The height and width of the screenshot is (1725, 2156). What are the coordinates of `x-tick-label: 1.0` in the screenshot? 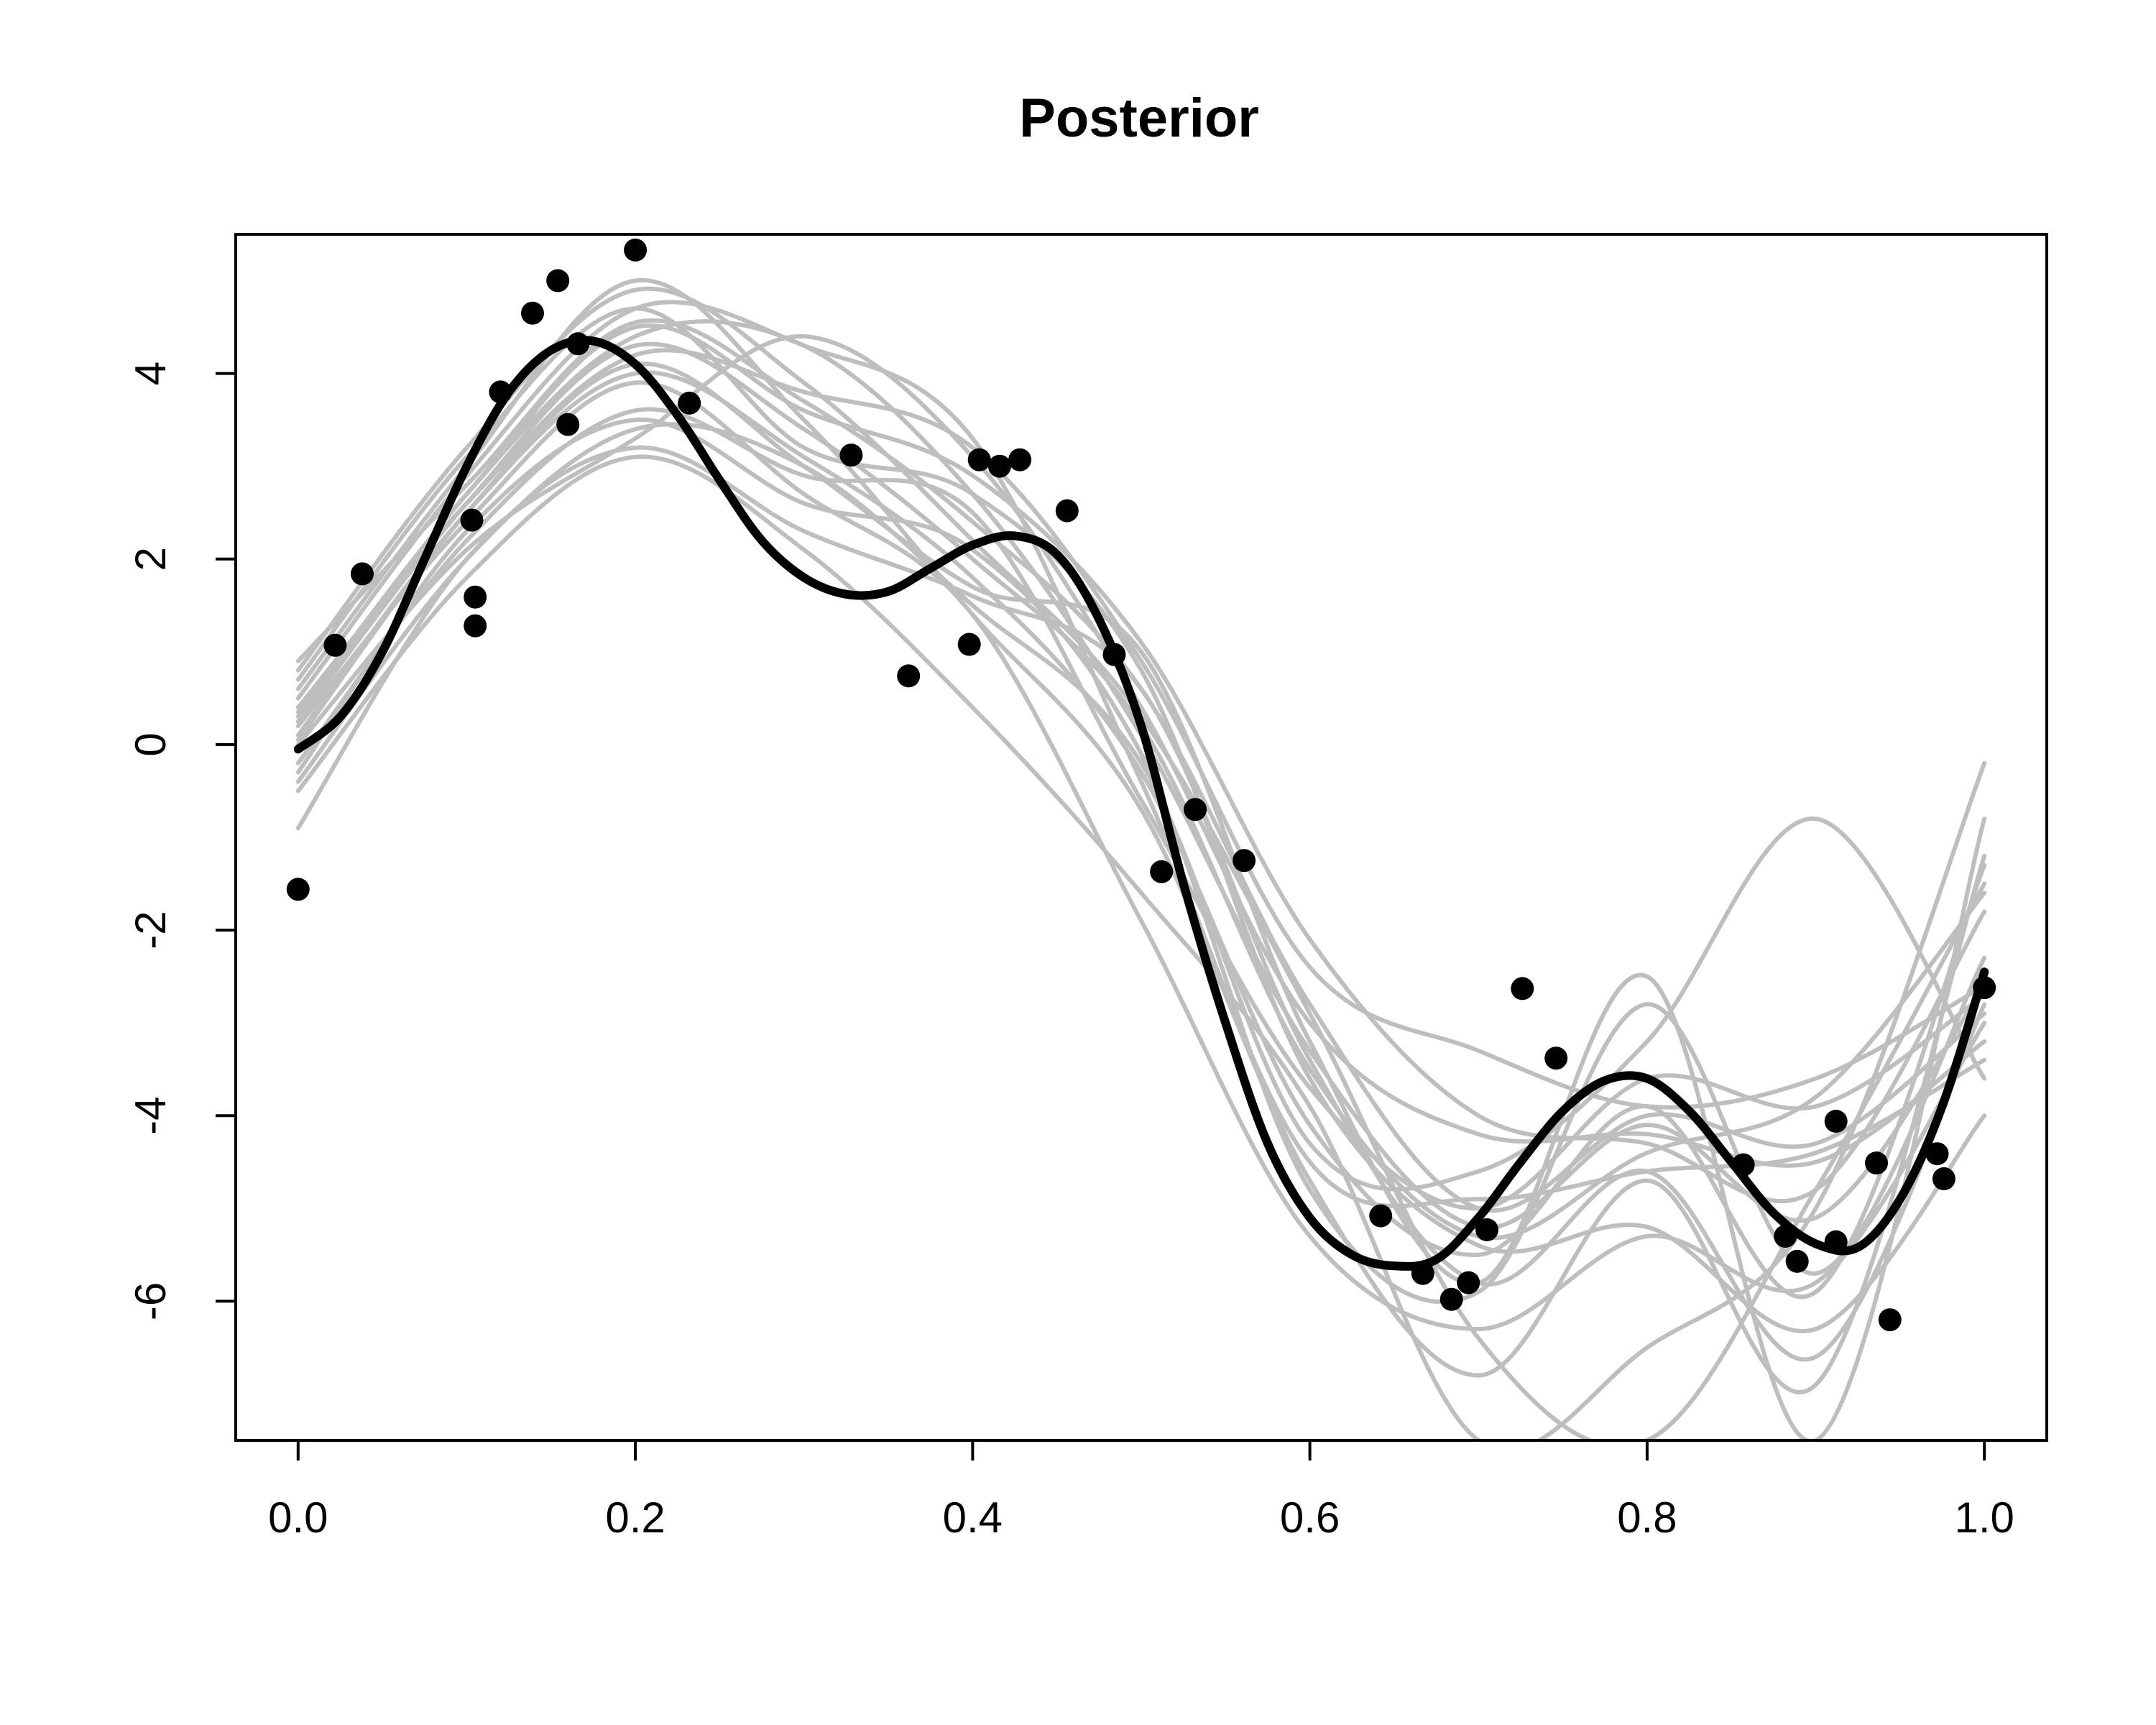 It's located at (1984, 1518).